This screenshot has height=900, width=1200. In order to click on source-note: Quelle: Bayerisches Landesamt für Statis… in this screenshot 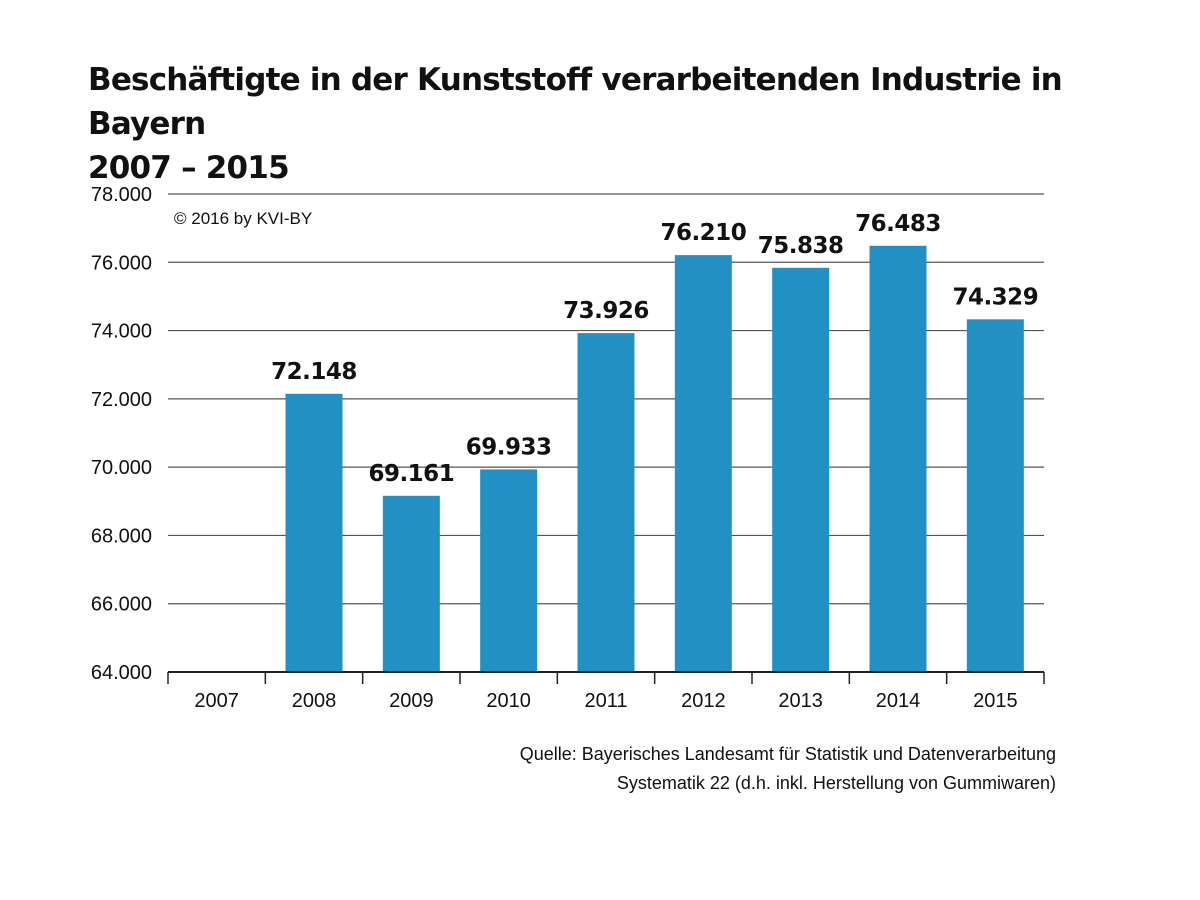, I will do `click(788, 769)`.